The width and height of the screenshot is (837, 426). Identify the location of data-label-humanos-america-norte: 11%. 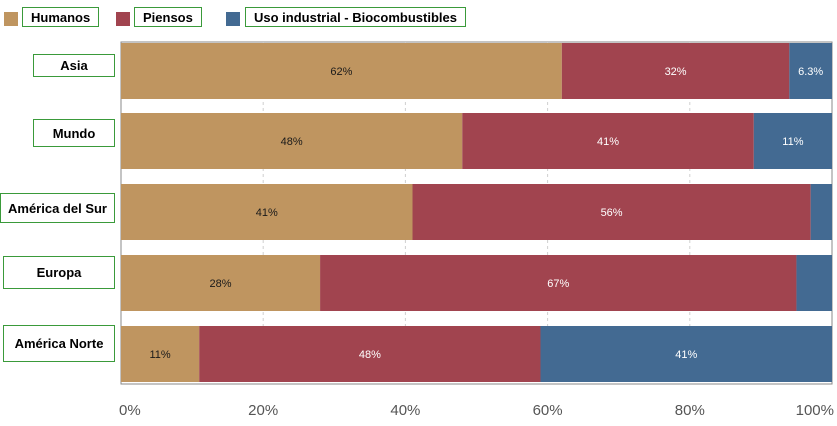
(160, 355).